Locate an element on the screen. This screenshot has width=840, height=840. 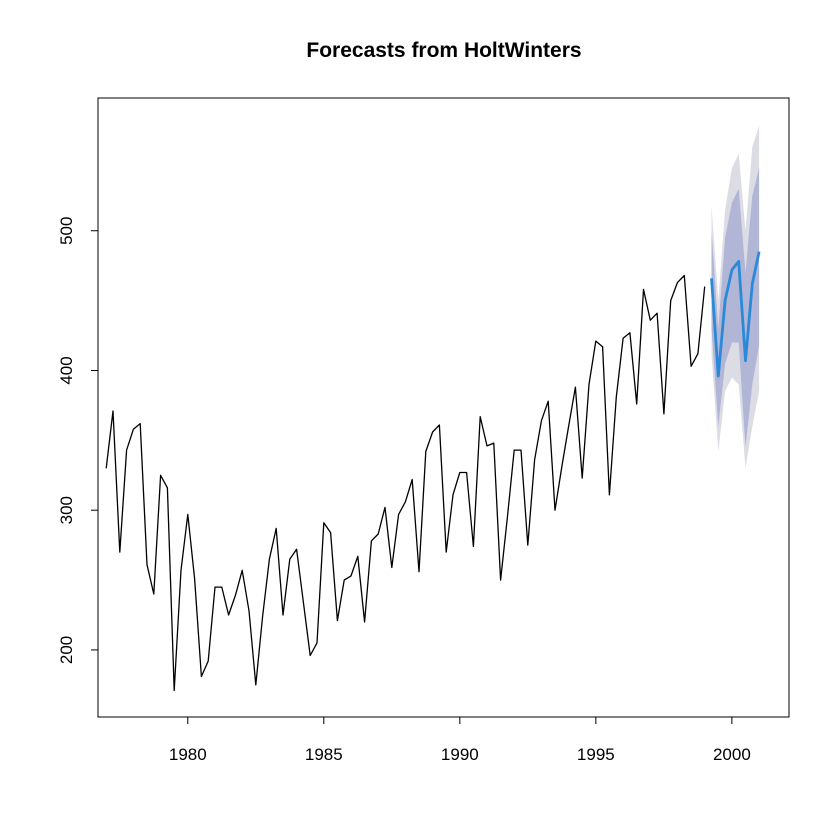
x-tick-label: 1990 is located at coordinates (460, 754).